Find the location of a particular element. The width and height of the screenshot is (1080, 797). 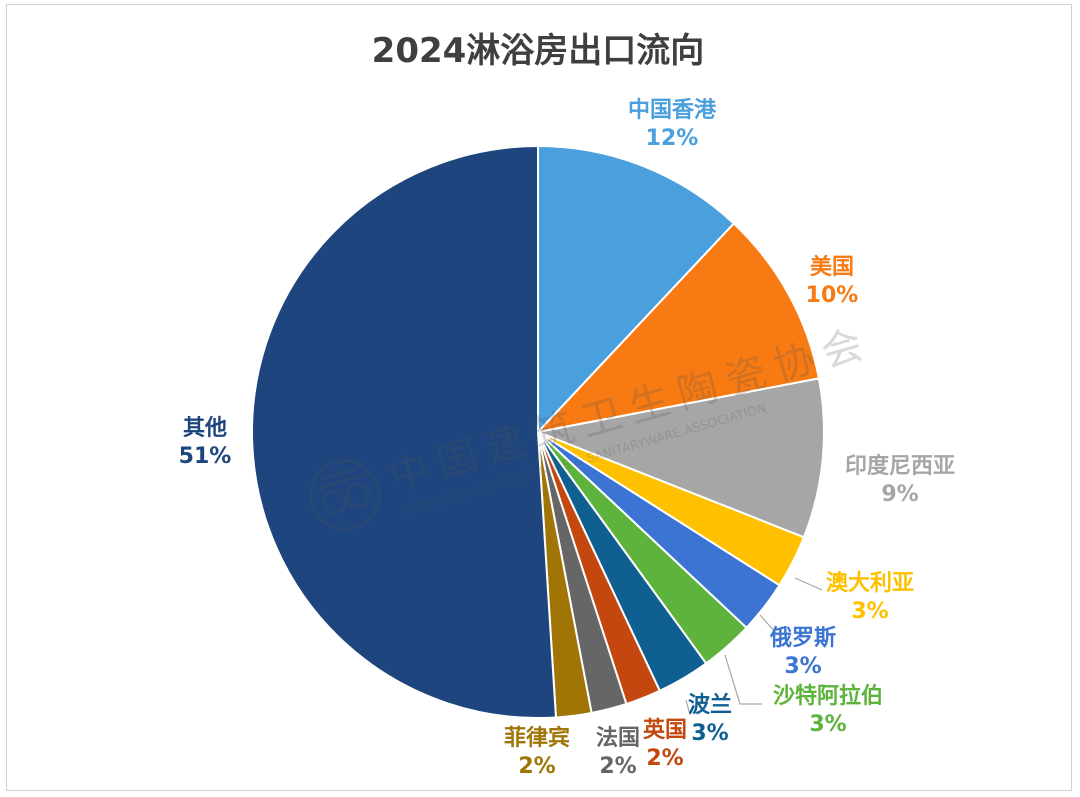

leader-lines is located at coordinates (754, 646).